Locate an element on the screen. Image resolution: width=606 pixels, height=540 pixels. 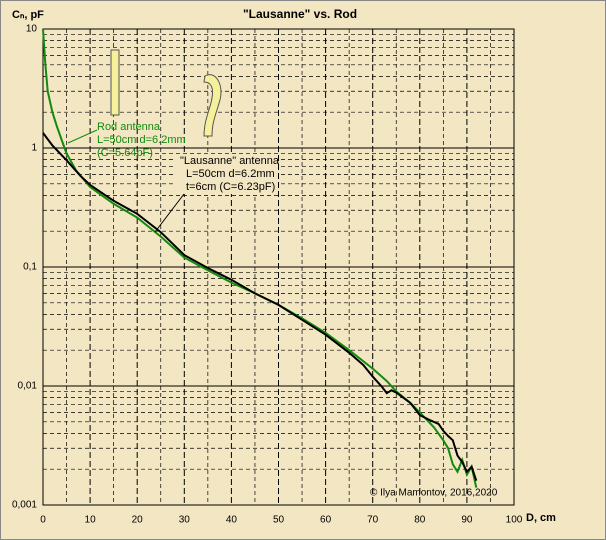
note-bg is located at coordinates (226, 174).